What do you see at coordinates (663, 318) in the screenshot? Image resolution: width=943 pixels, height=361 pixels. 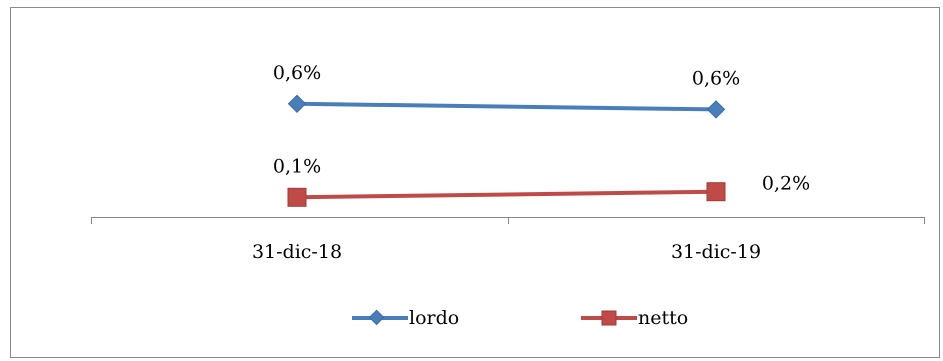 I see `legend-label-netto: netto` at bounding box center [663, 318].